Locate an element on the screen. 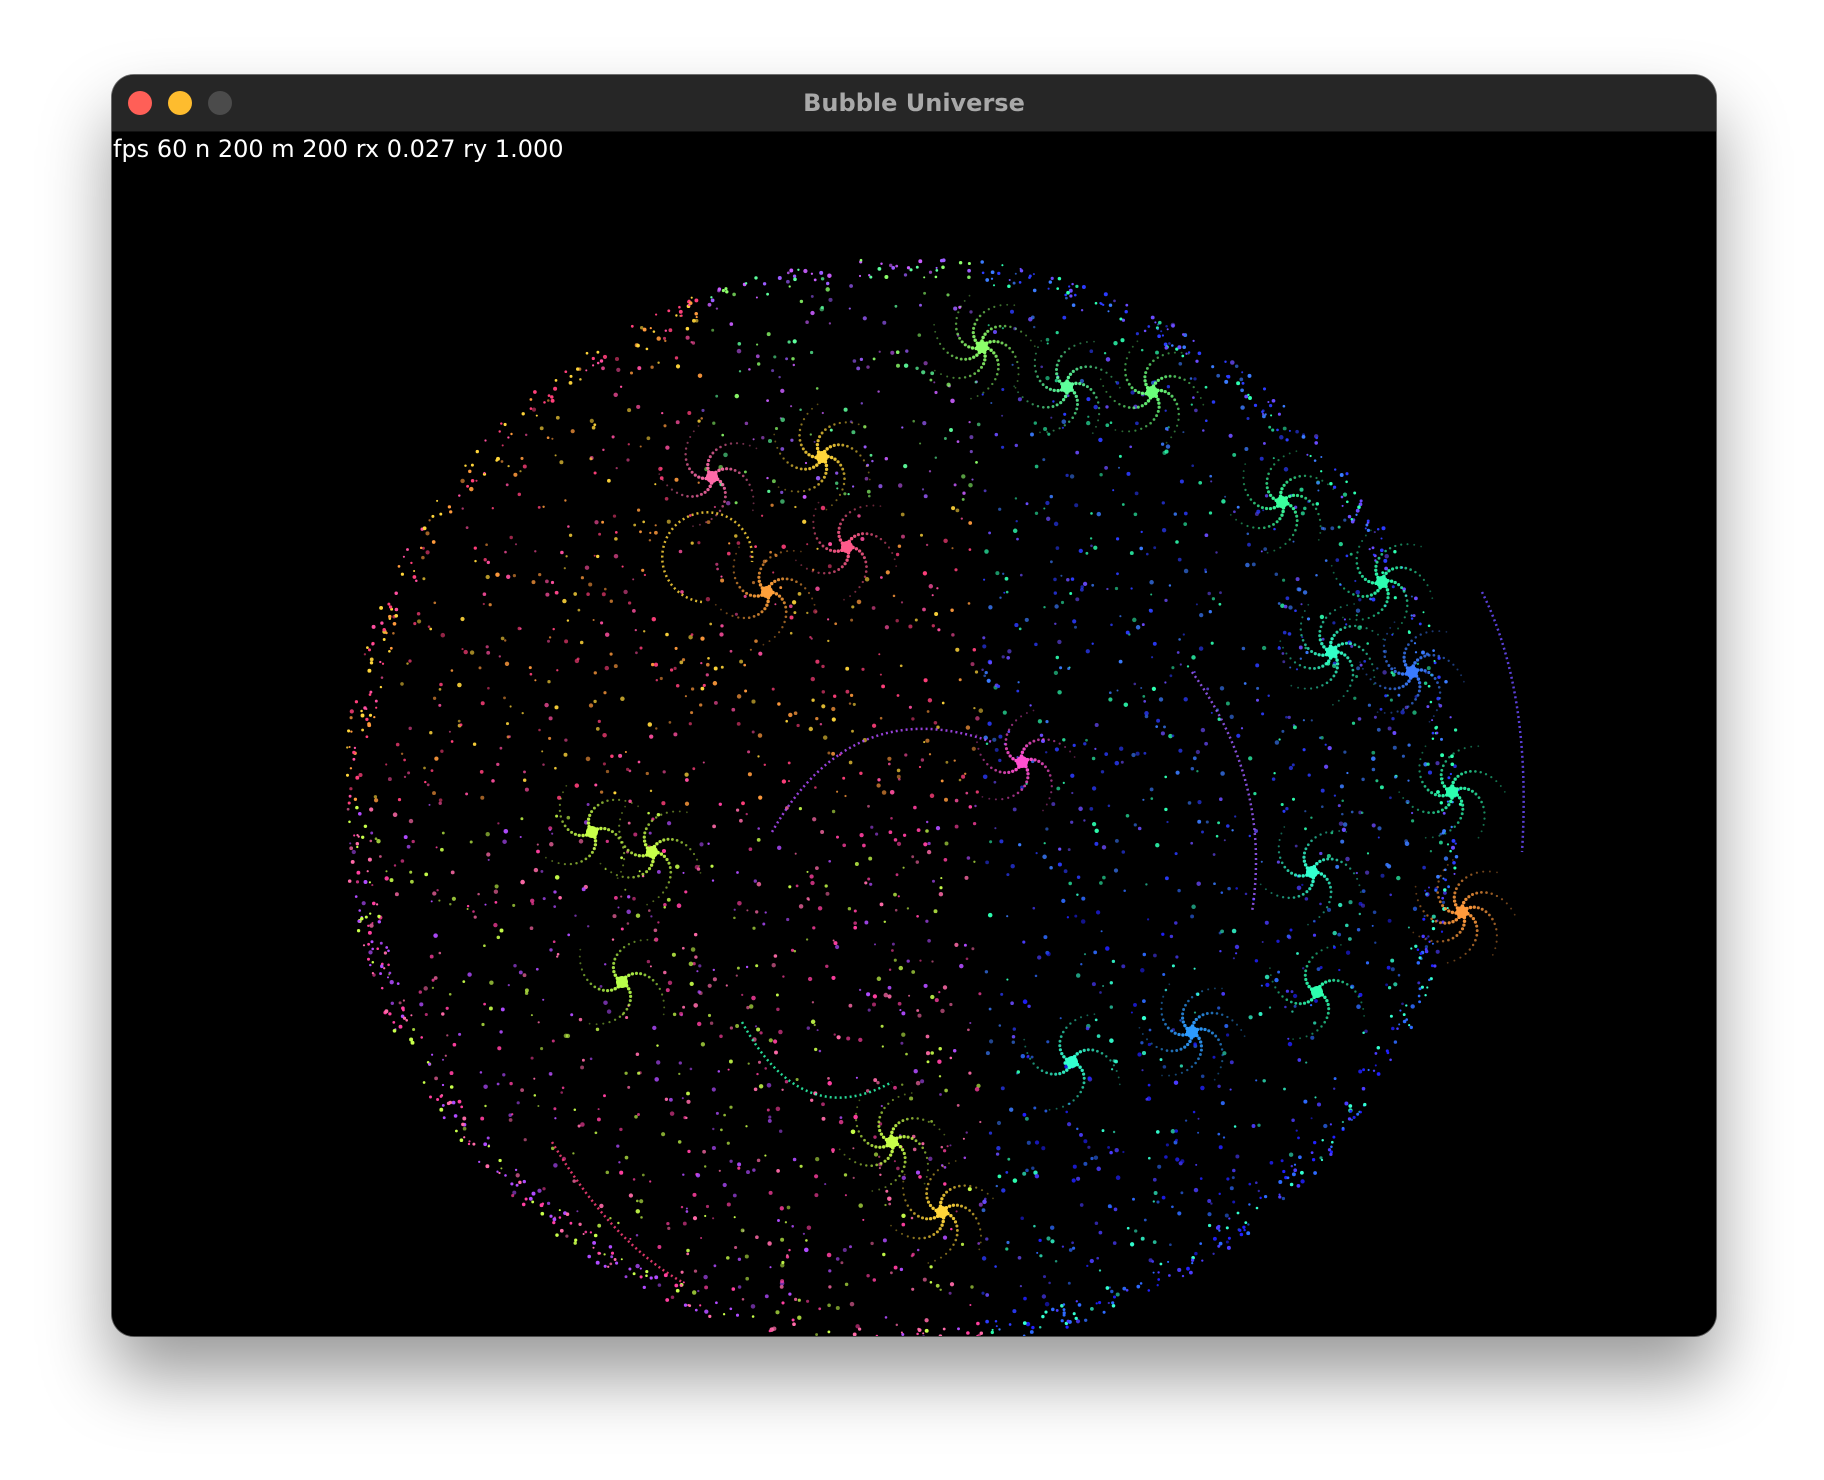 This screenshot has width=1824, height=1480. title-bar: Bubble Universe is located at coordinates (914, 103).